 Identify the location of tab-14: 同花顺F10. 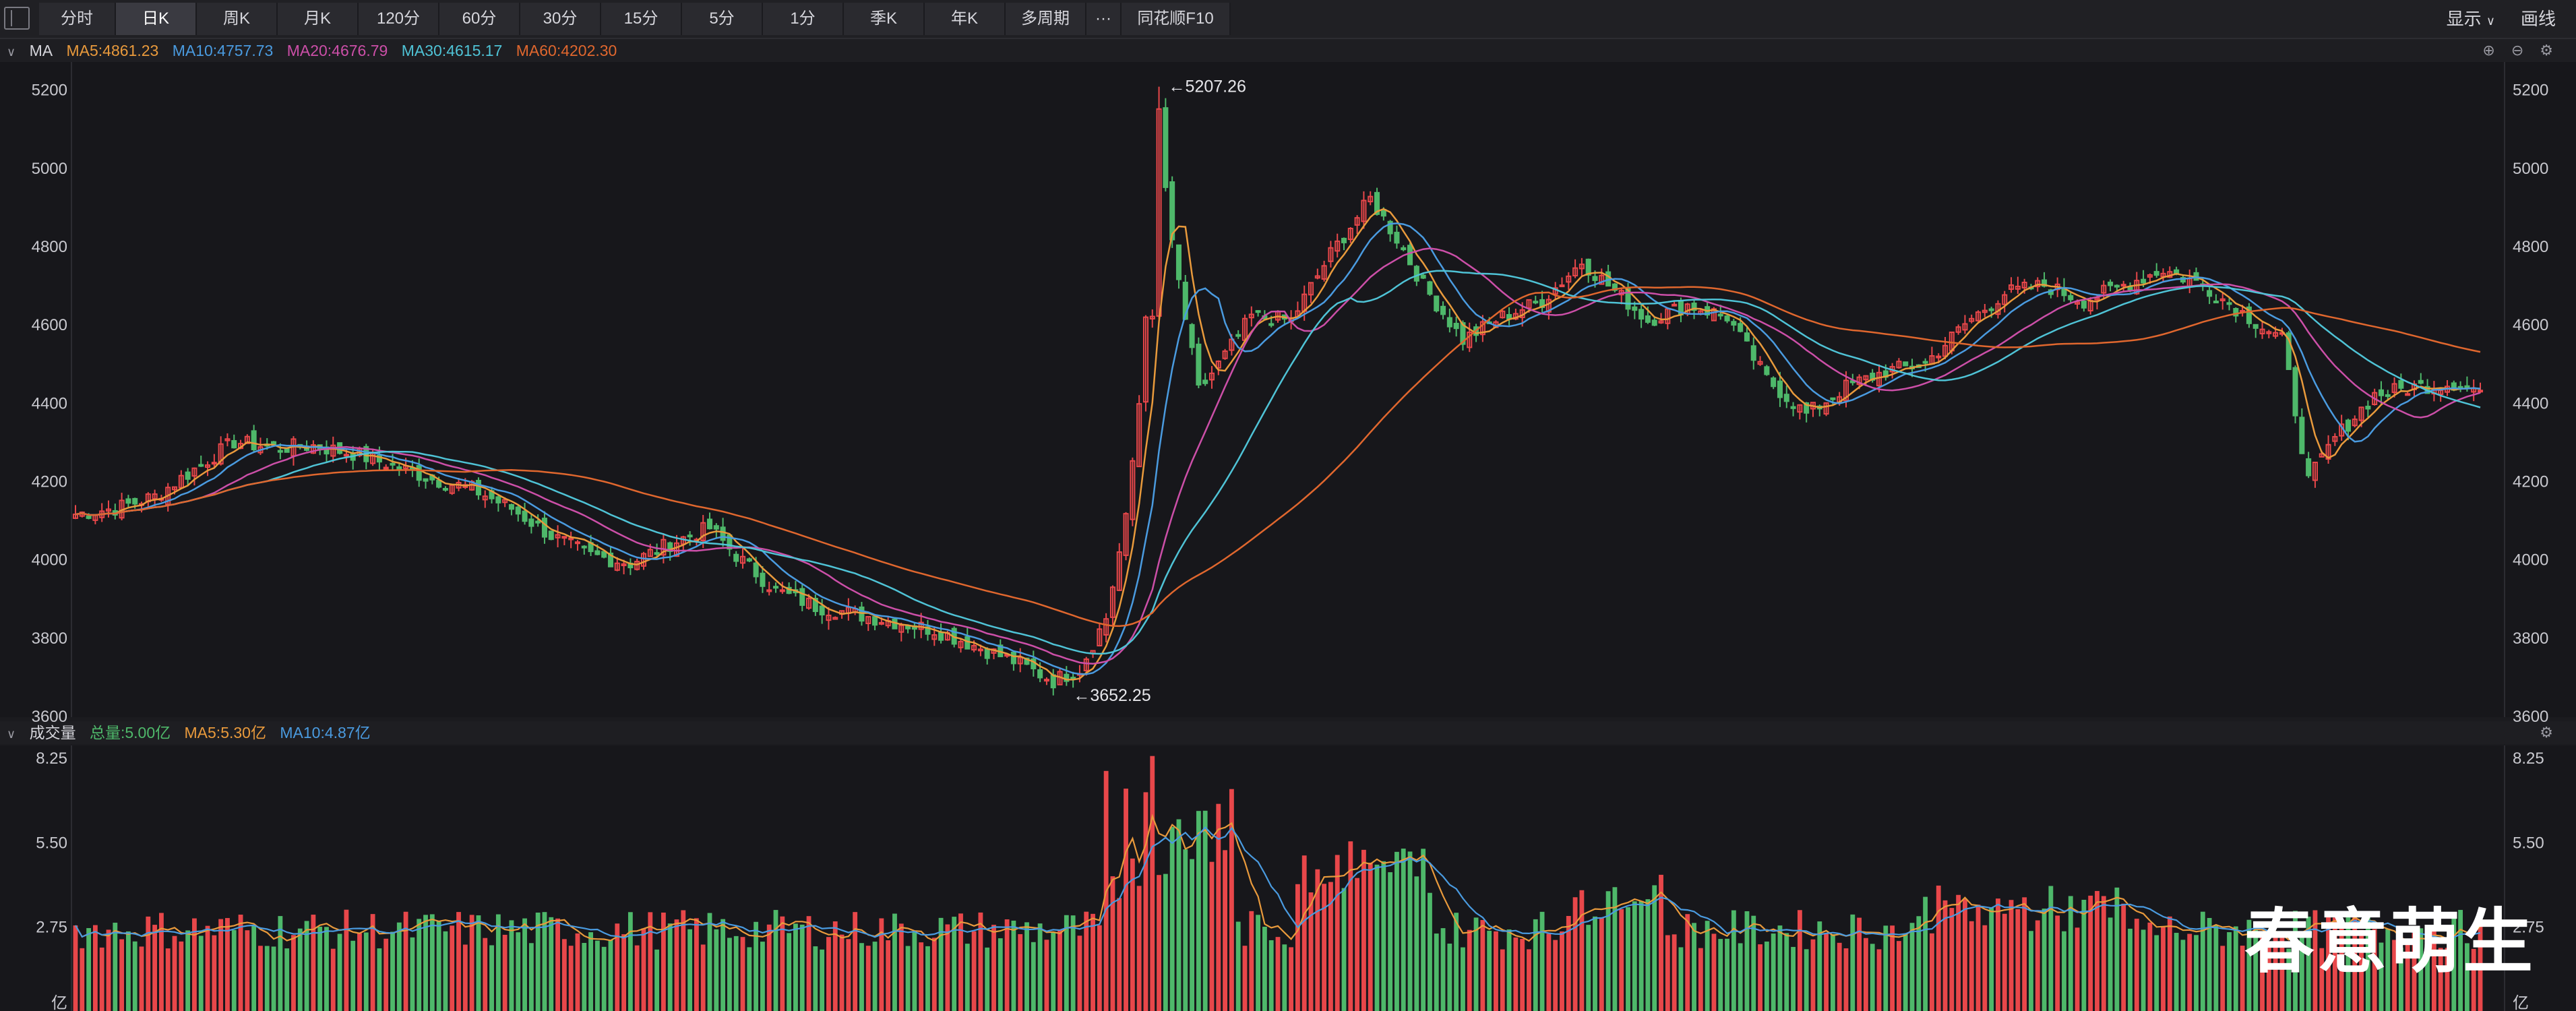
(1177, 19).